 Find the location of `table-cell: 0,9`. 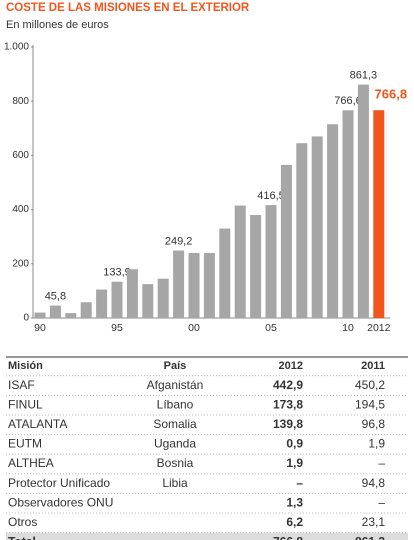

table-cell: 0,9 is located at coordinates (294, 444).